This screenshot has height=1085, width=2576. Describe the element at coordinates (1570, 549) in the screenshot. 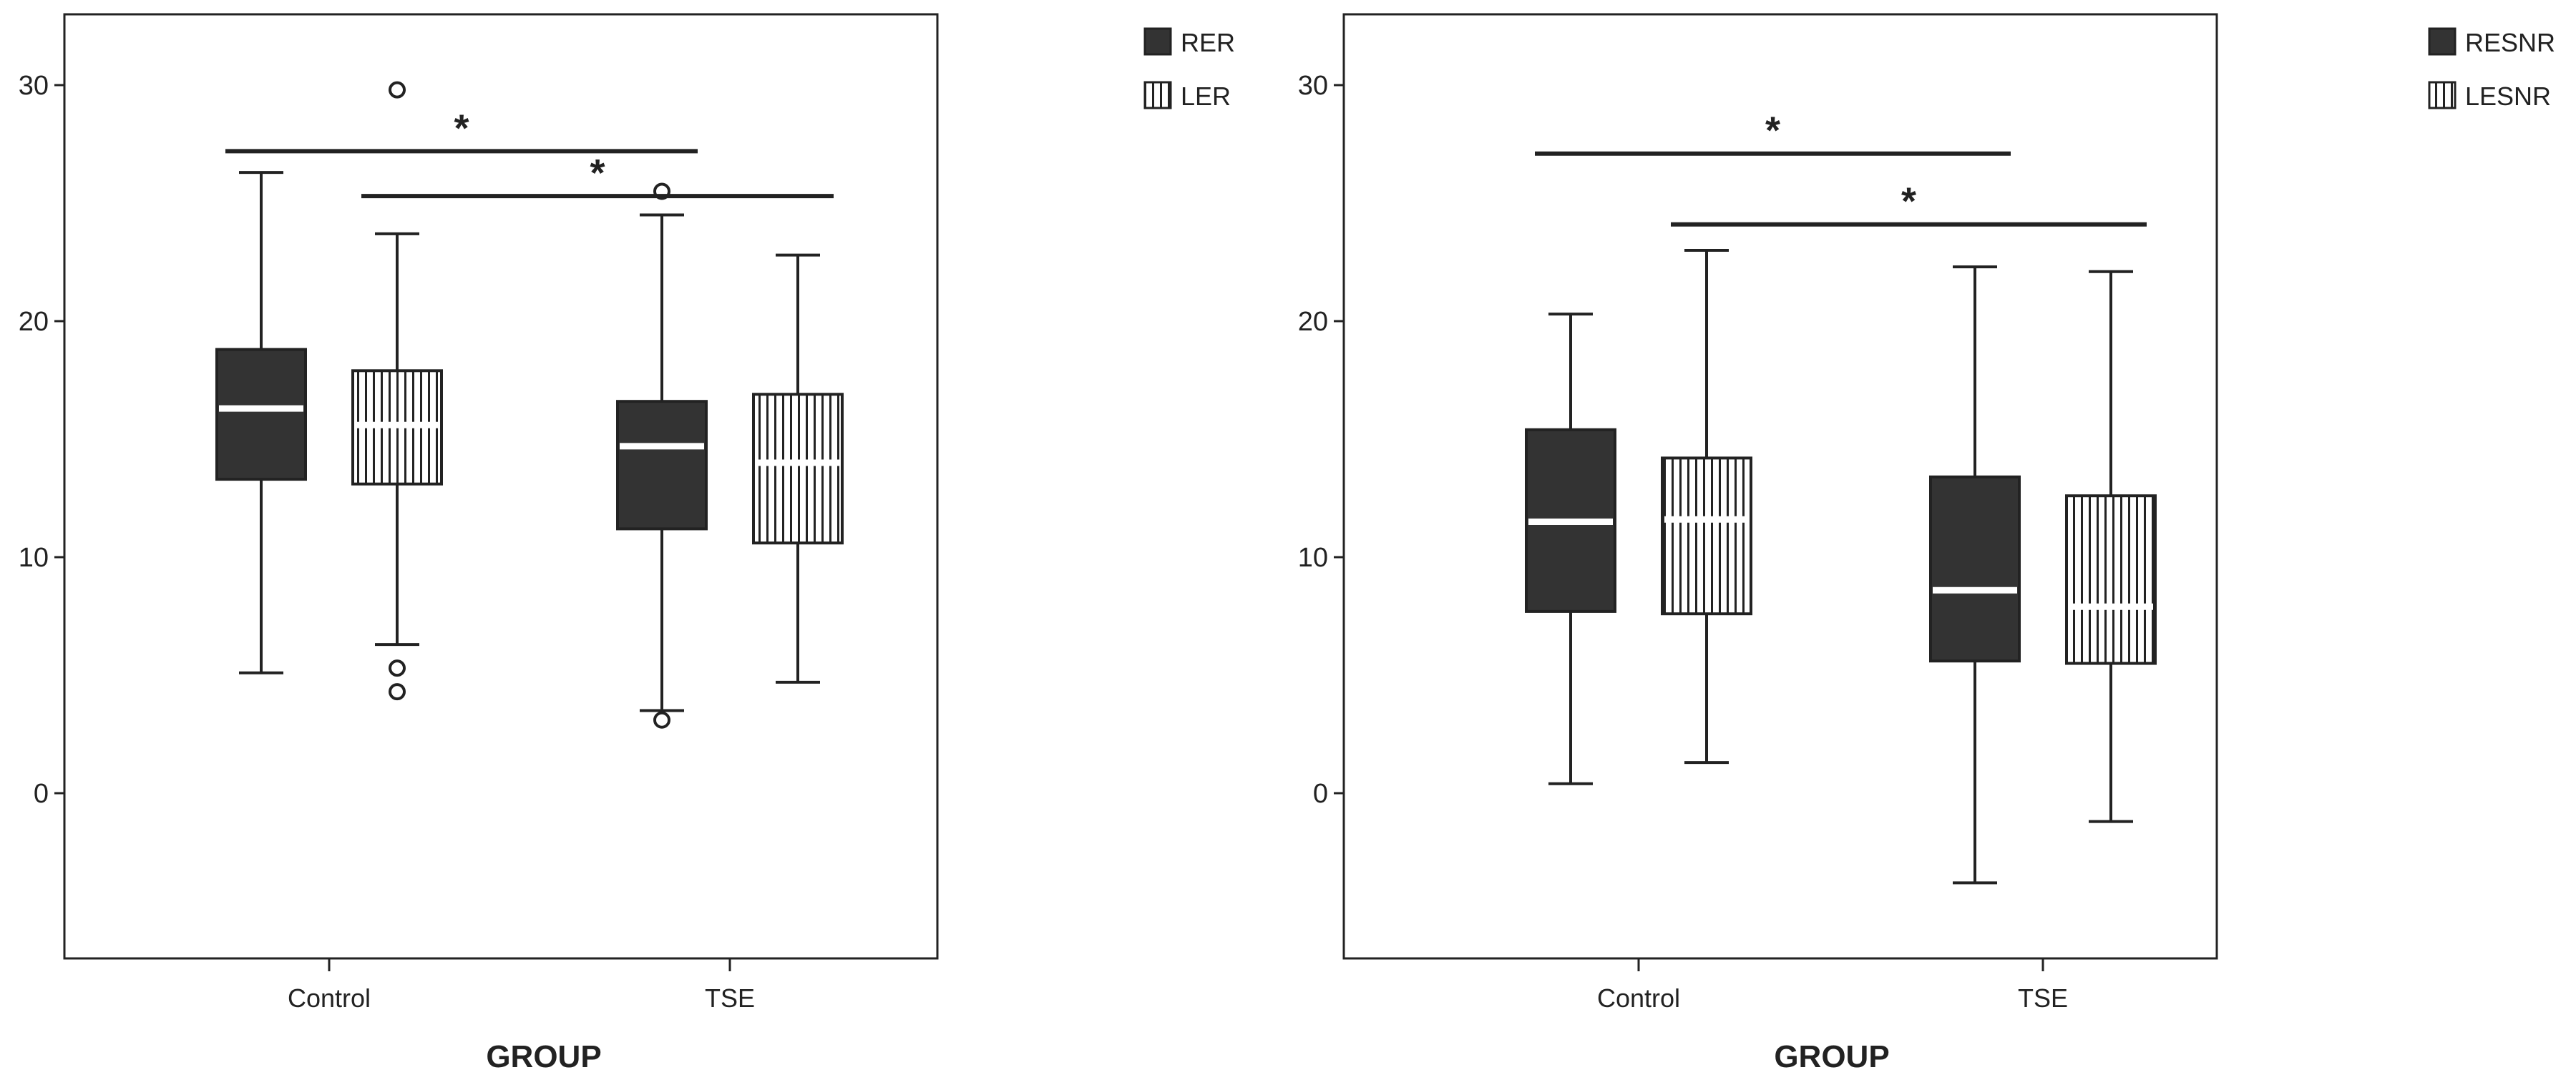

I see `box-resnr-control` at that location.